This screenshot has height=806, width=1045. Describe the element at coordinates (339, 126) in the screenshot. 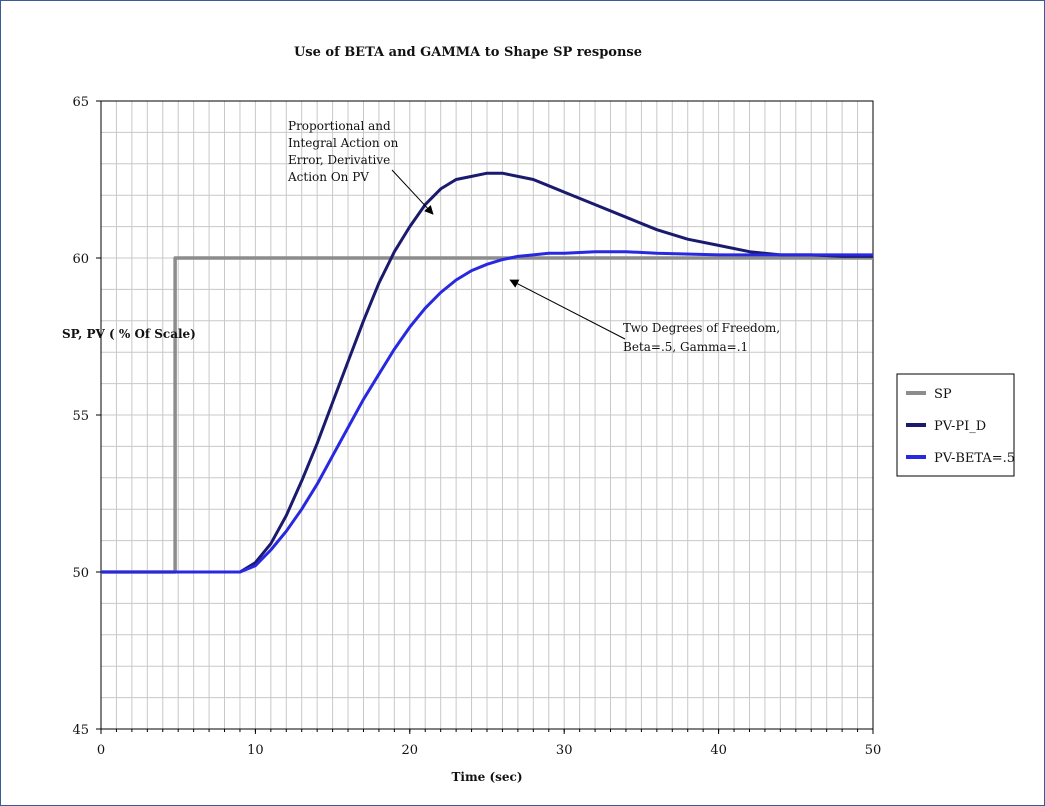

I see `annotation-pi-d-line-1: Proportional and` at that location.